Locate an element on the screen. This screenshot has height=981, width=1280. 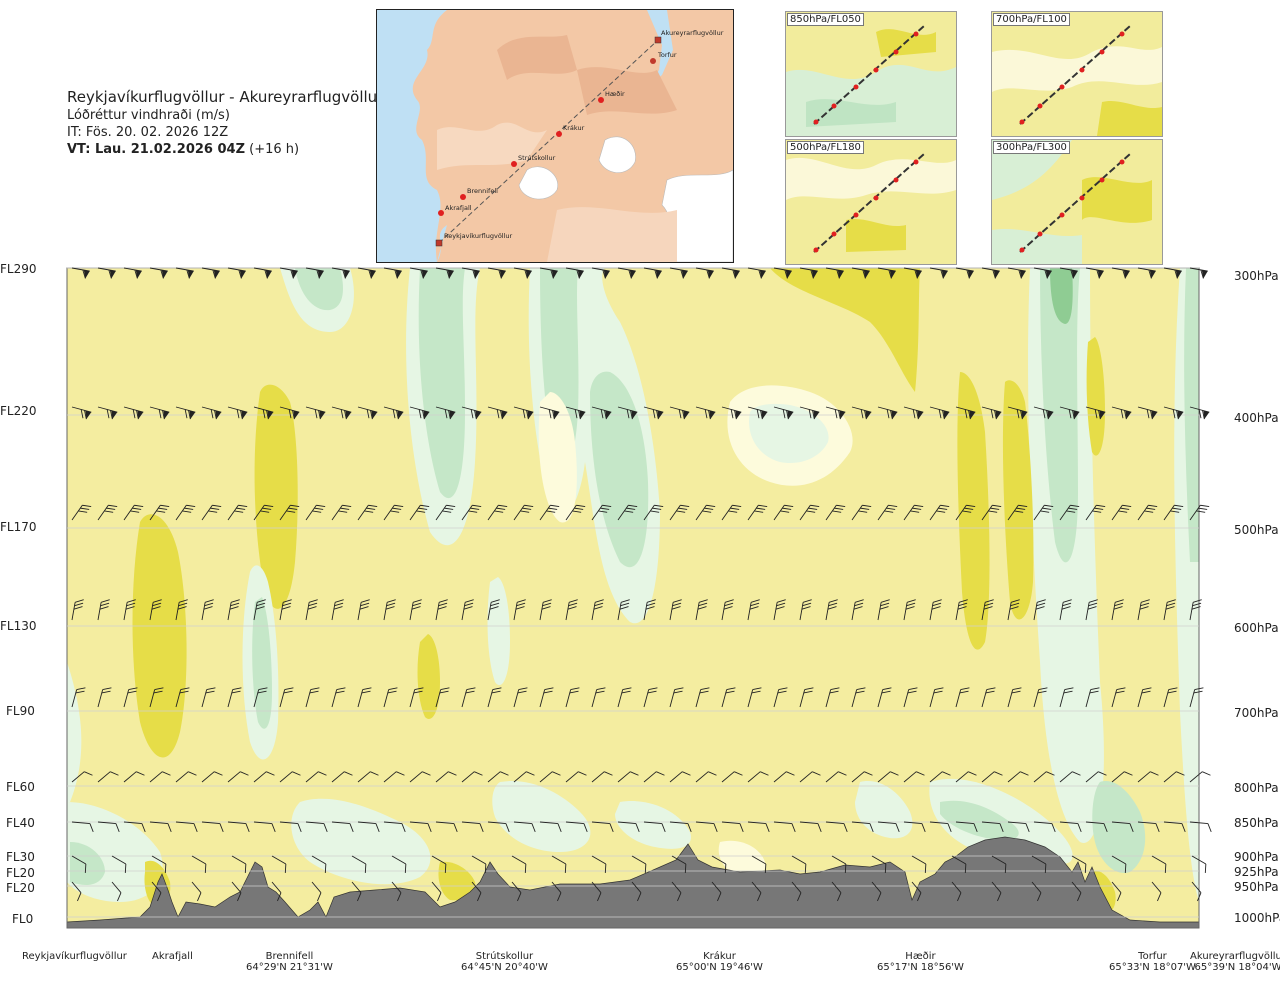
location-label: Akureyrarflugvöllur 65°39'N 18°04'W is located at coordinates (1235, 962).